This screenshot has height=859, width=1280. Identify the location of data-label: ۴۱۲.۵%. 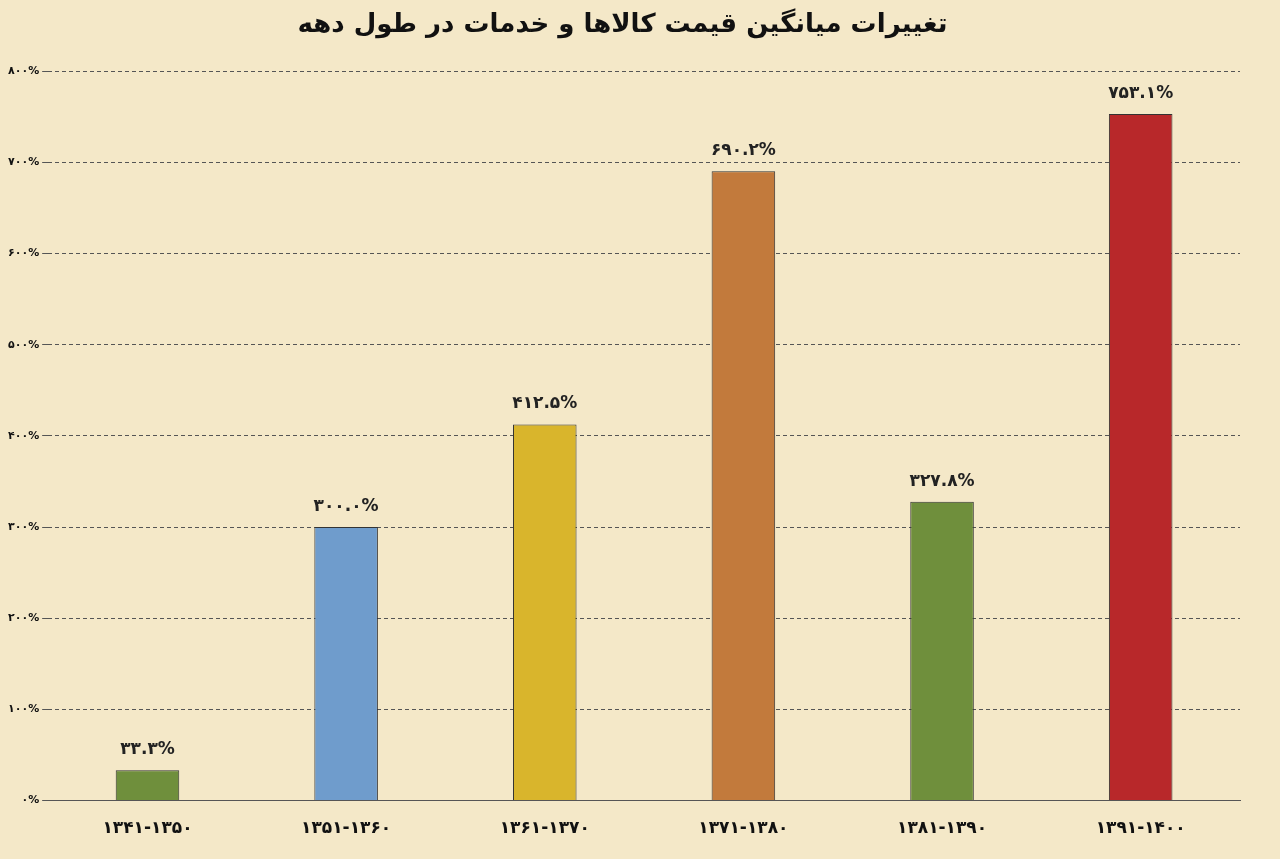
(545, 402).